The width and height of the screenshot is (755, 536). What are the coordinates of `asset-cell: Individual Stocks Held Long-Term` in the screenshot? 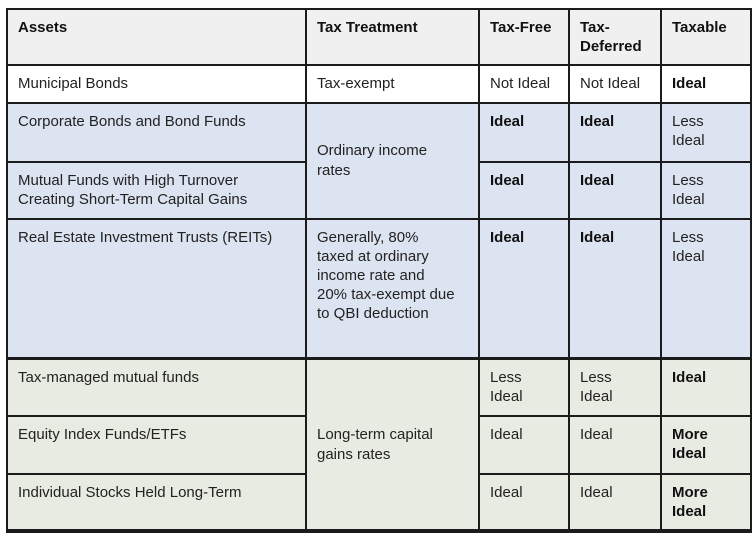 It's located at (156, 502).